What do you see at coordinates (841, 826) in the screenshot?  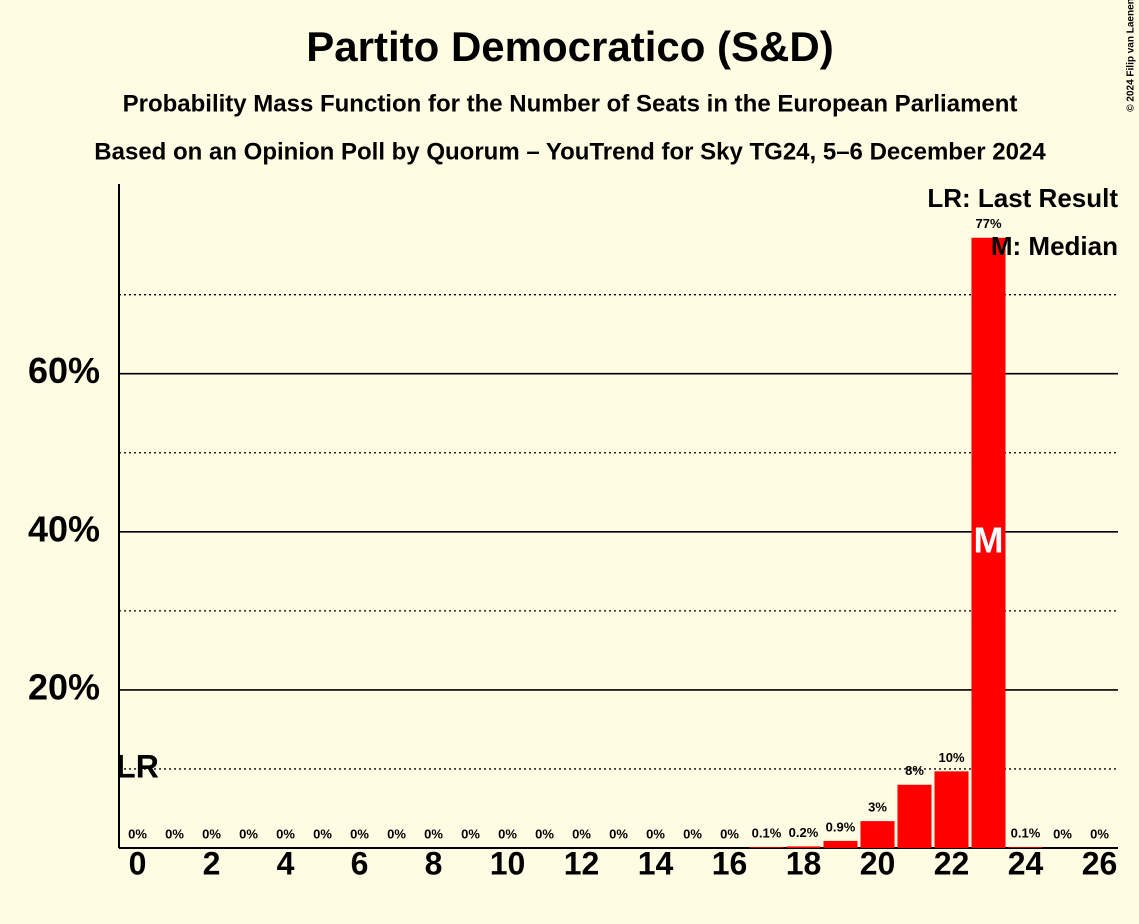 I see `value-label: 0.9%` at bounding box center [841, 826].